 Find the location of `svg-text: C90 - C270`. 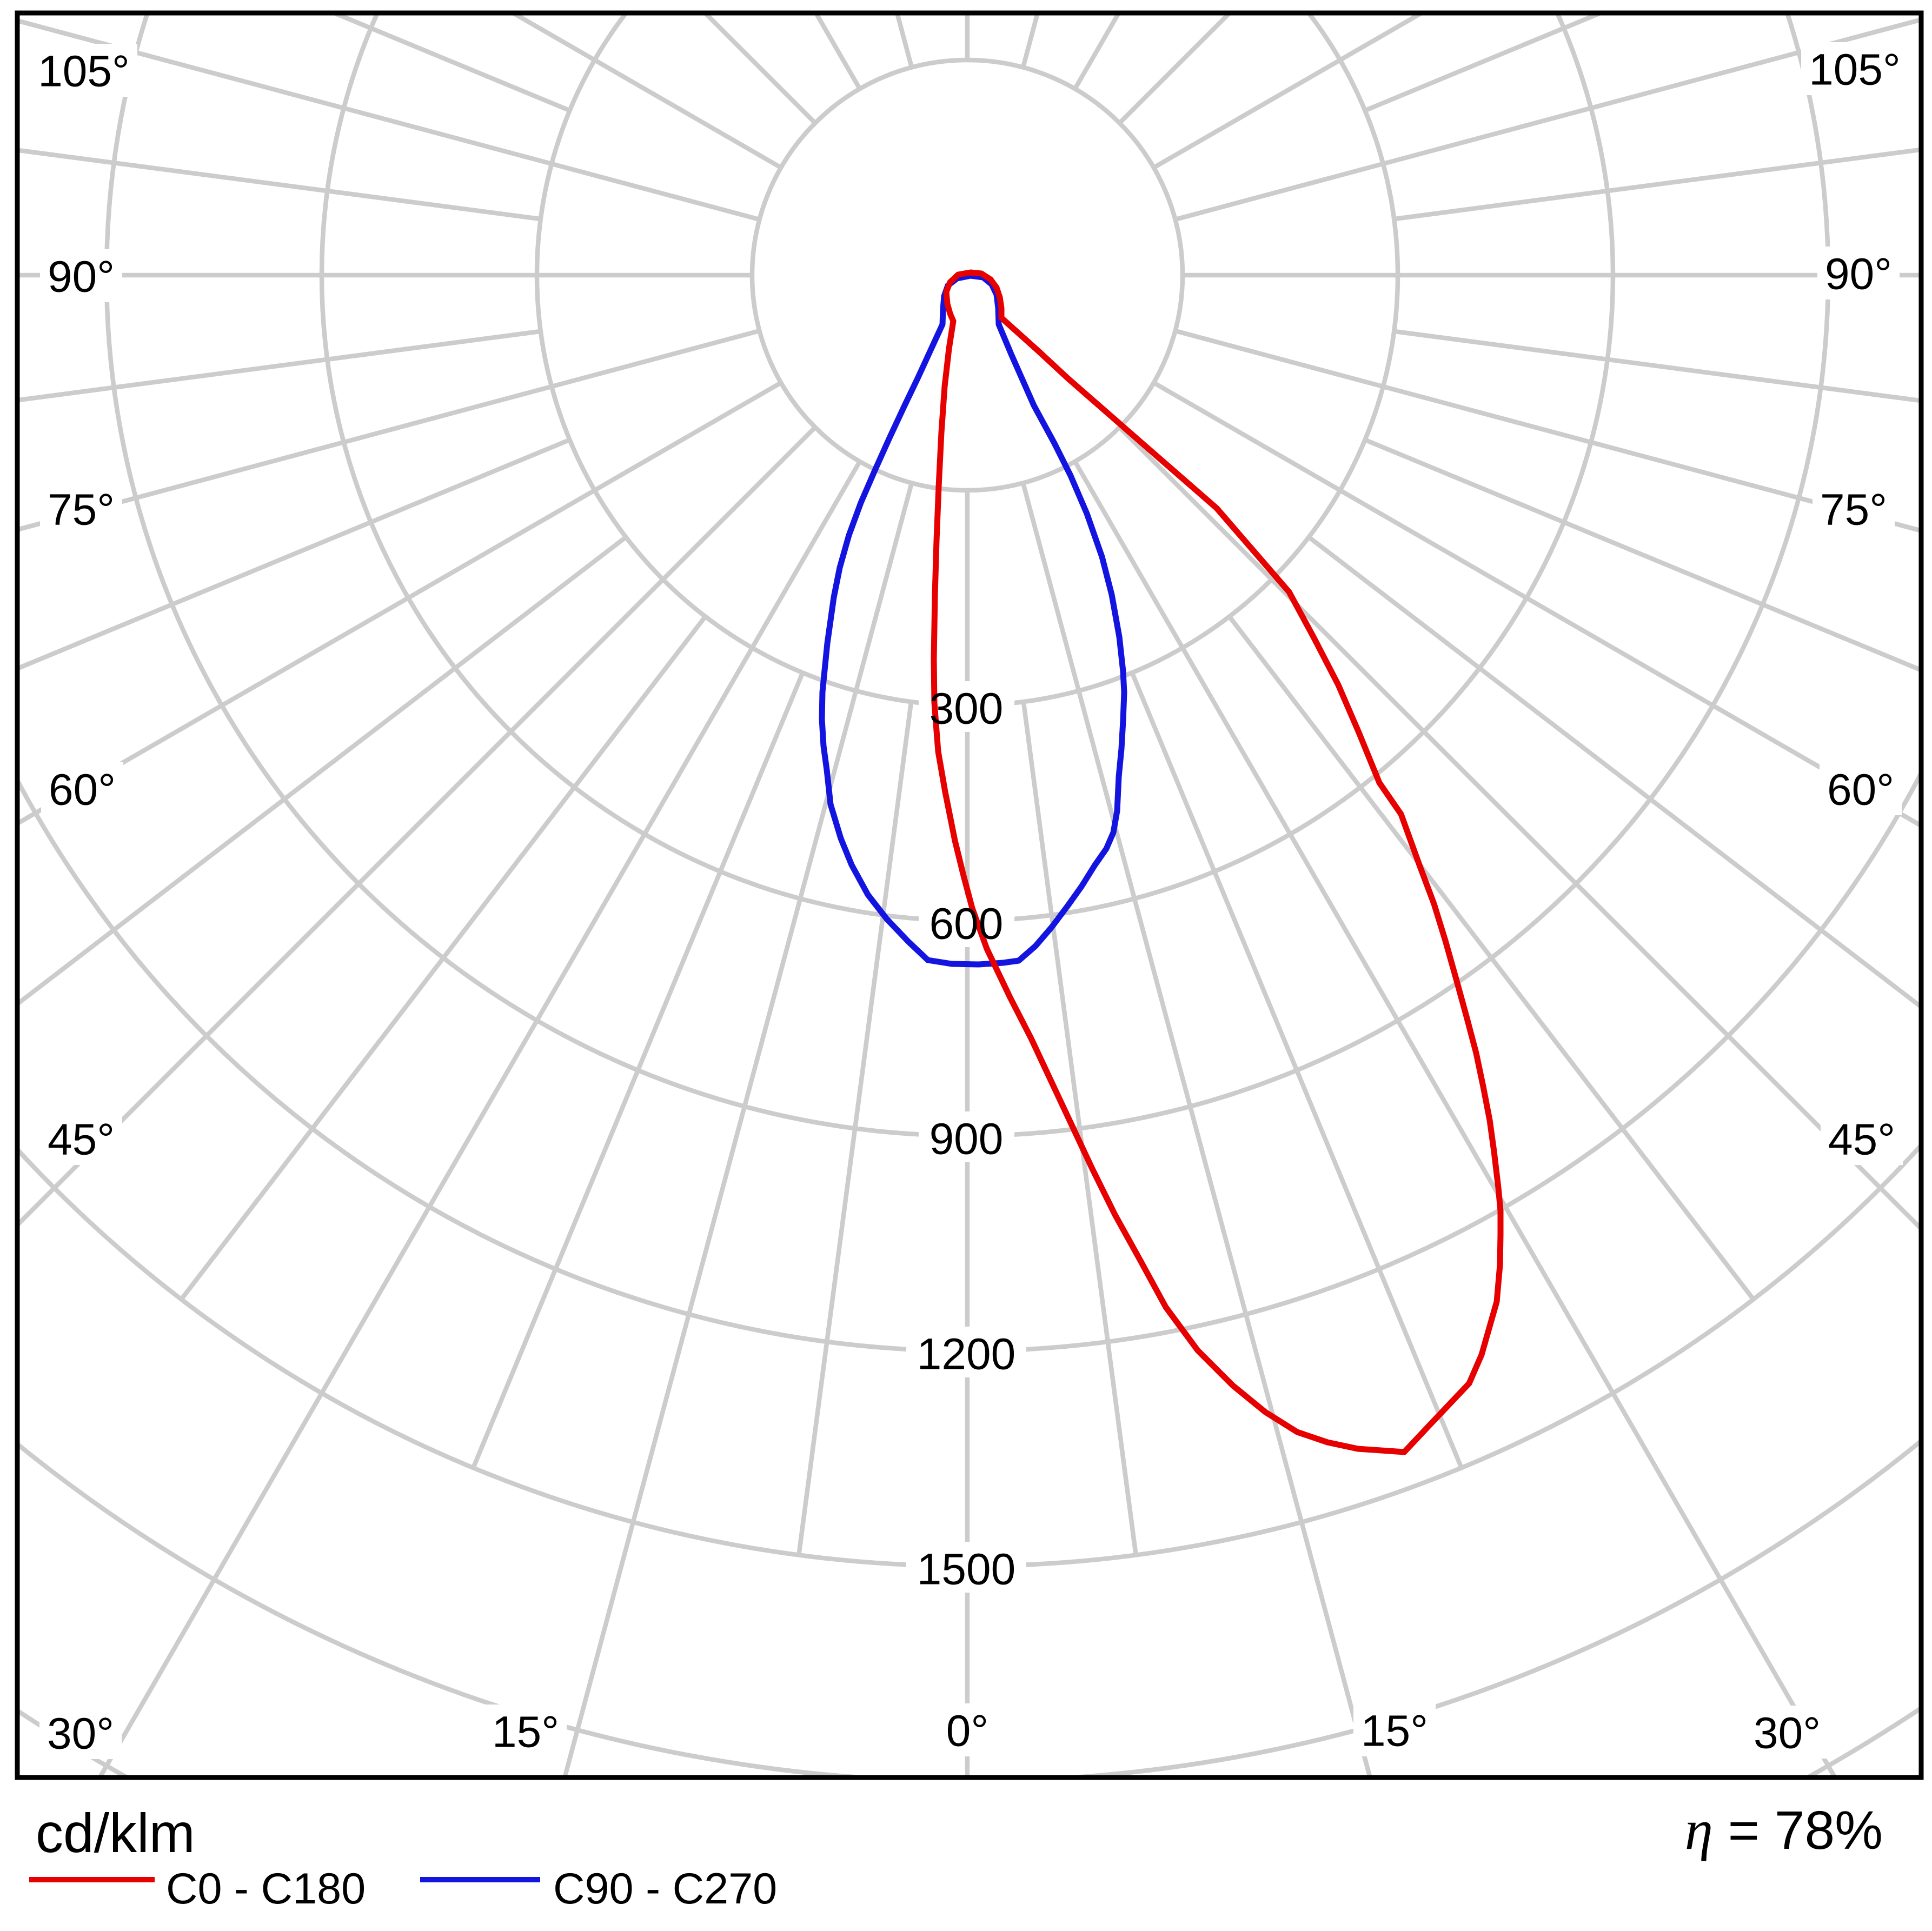

svg-text: C90 - C270 is located at coordinates (665, 1889).